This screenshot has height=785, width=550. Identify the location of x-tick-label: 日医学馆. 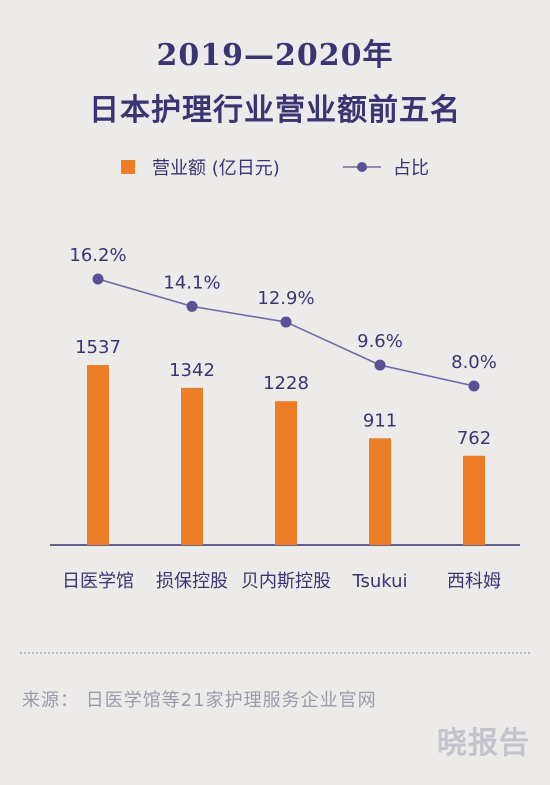
(98, 581).